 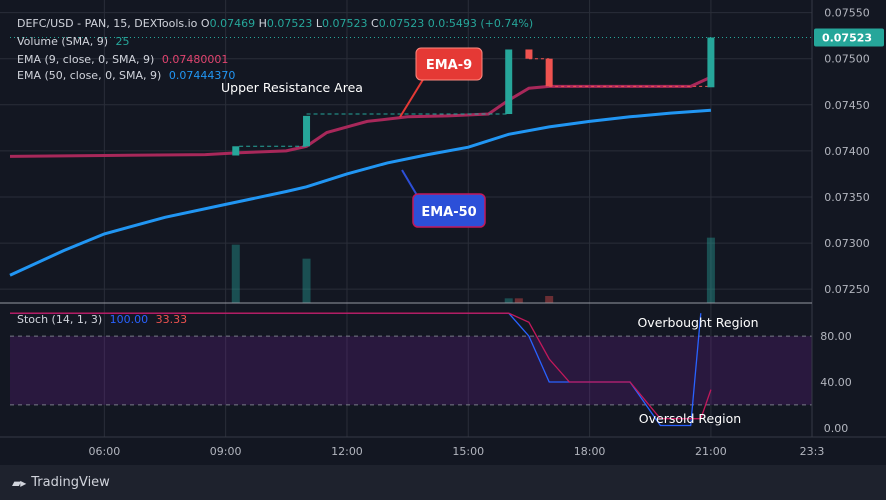 What do you see at coordinates (847, 243) in the screenshot?
I see `price-tick-label: 0.07300` at bounding box center [847, 243].